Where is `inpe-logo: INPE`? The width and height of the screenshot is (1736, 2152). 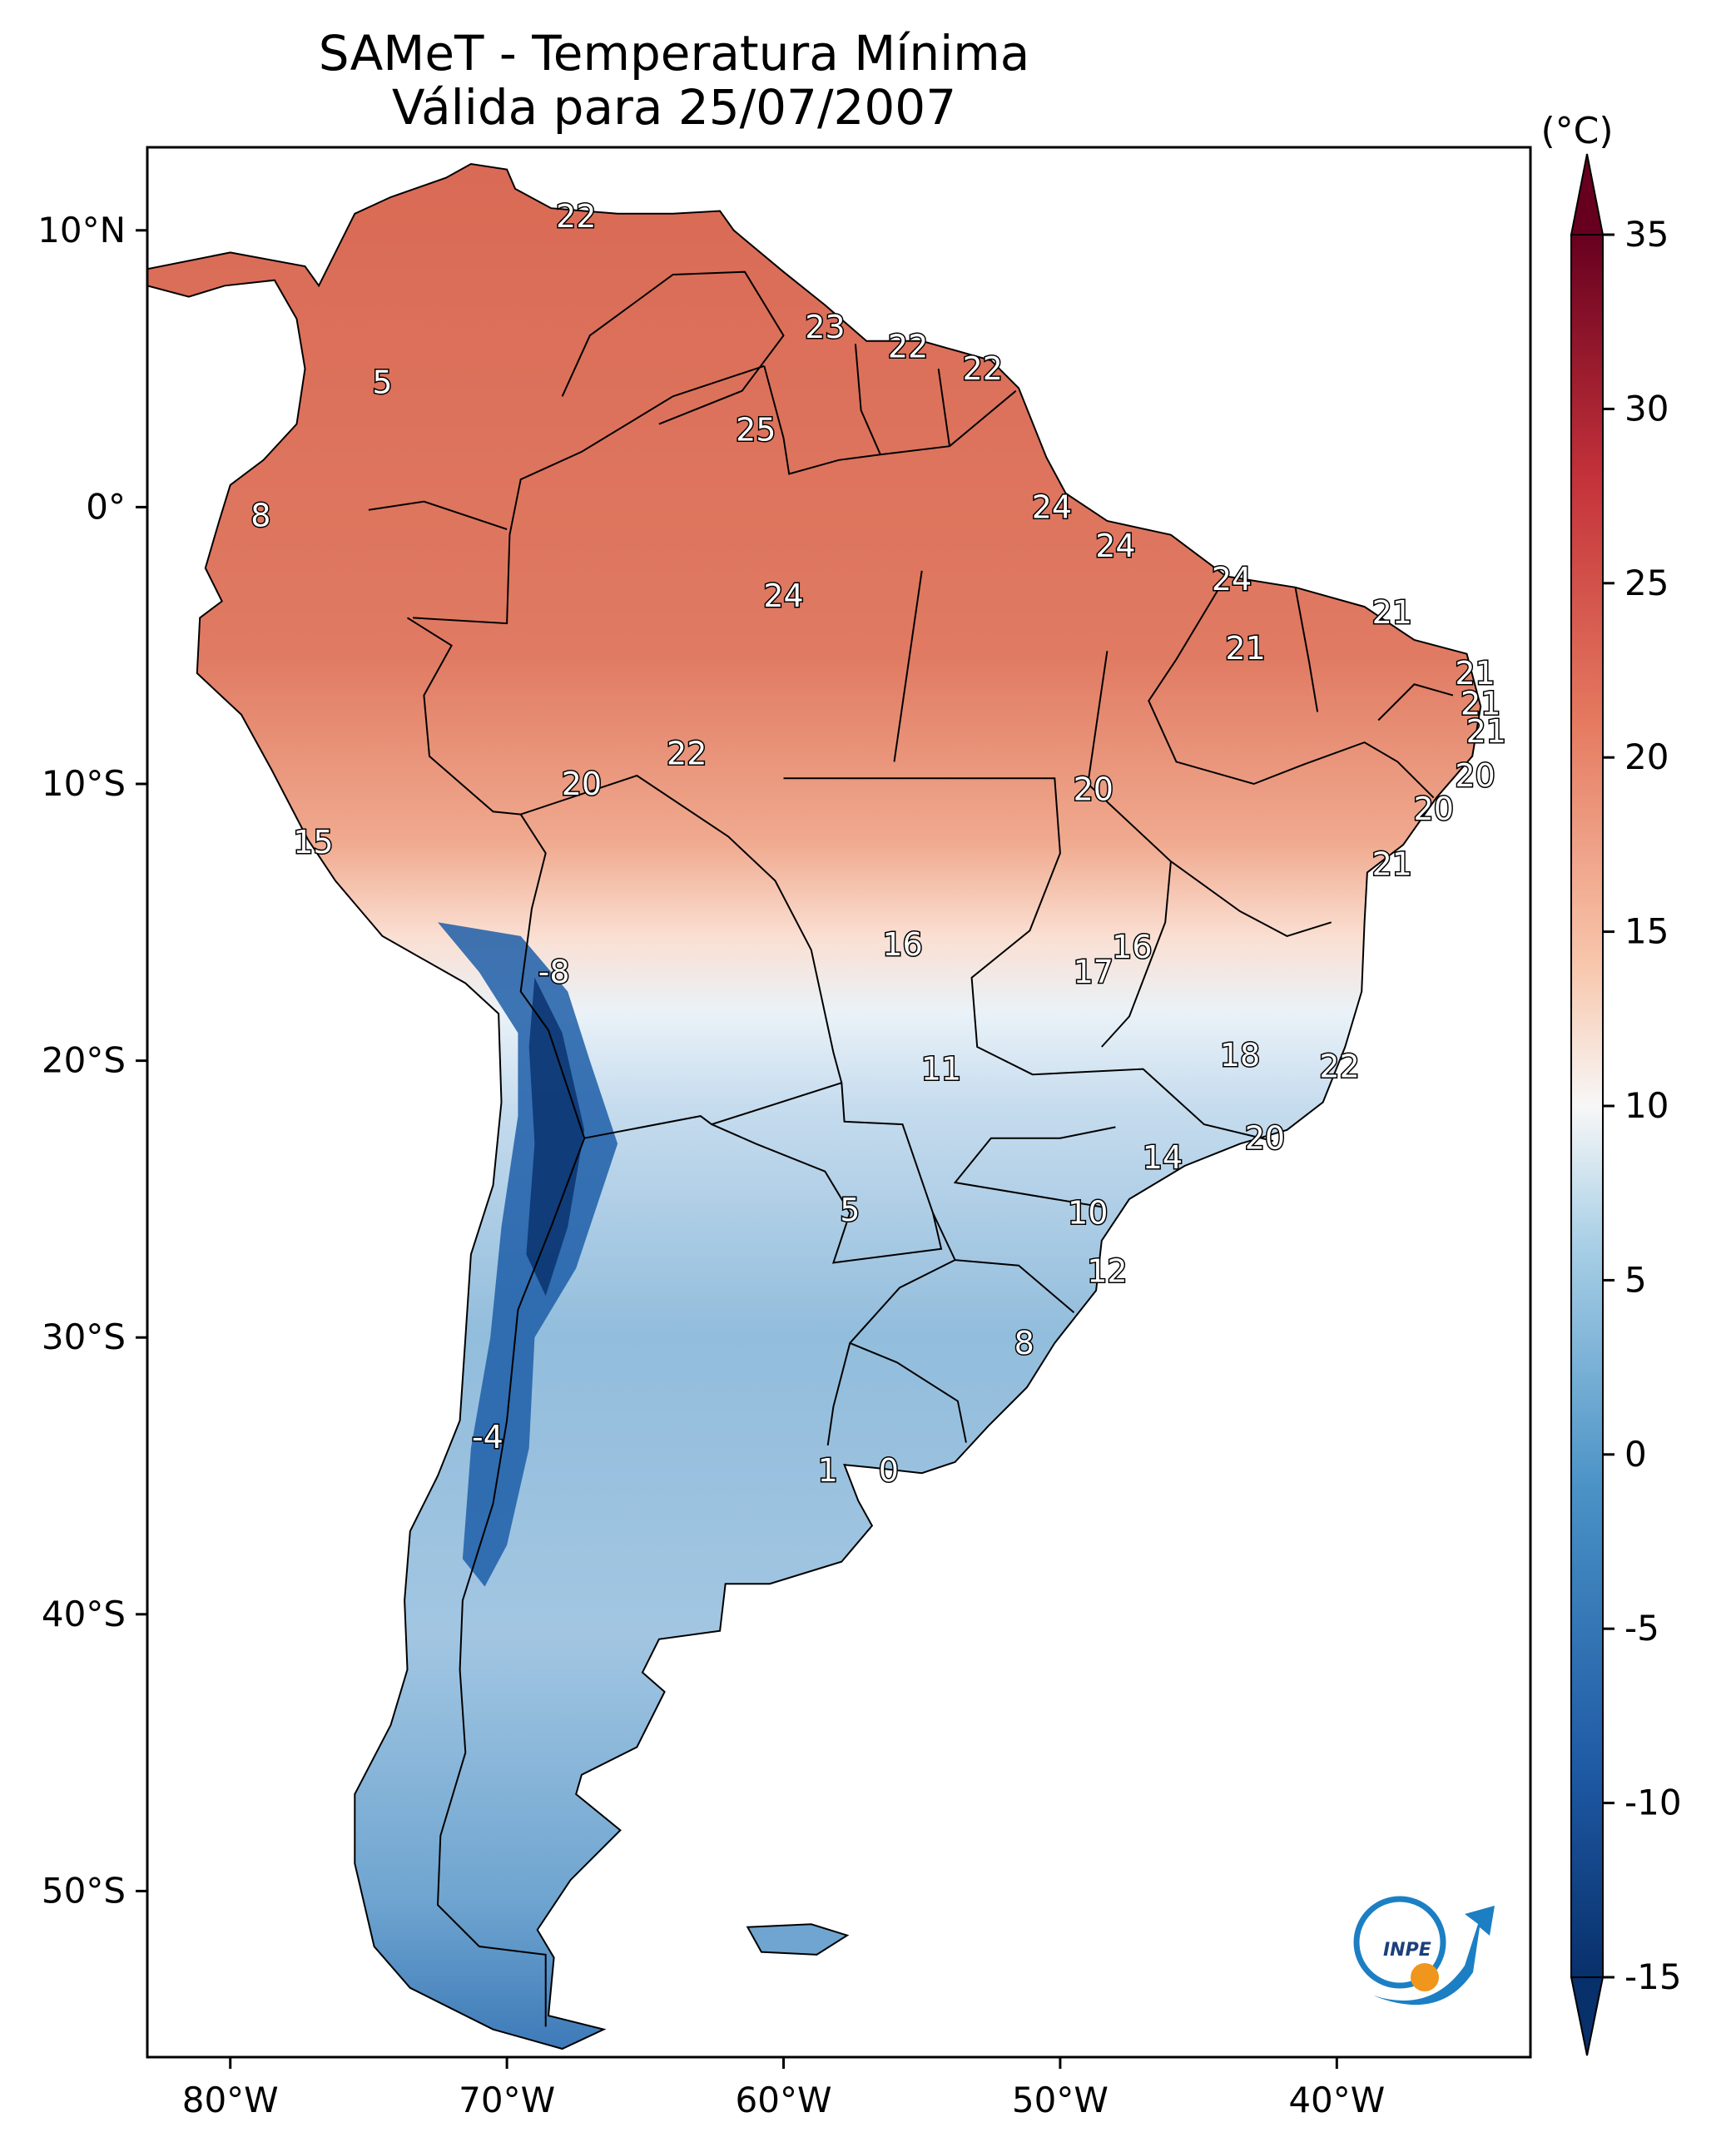 inpe-logo: INPE is located at coordinates (1424, 1951).